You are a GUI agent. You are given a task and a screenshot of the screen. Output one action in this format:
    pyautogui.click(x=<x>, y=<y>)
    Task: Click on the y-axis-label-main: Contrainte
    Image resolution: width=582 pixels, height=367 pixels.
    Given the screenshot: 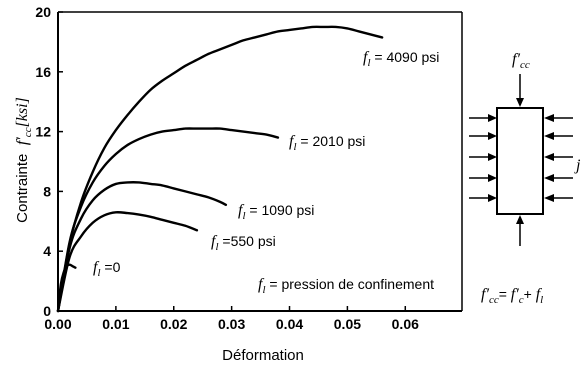 What is the action you would take?
    pyautogui.click(x=22, y=188)
    